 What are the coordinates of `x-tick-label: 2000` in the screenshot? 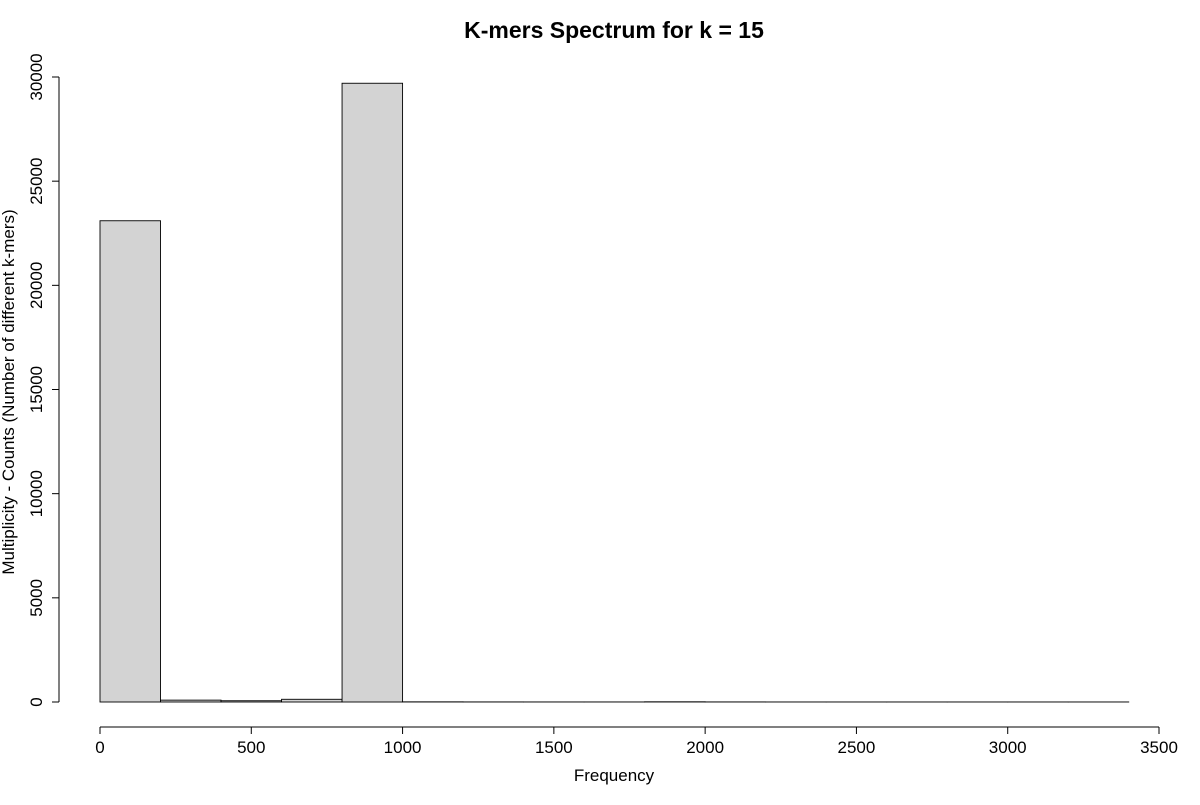 It's located at (705, 747).